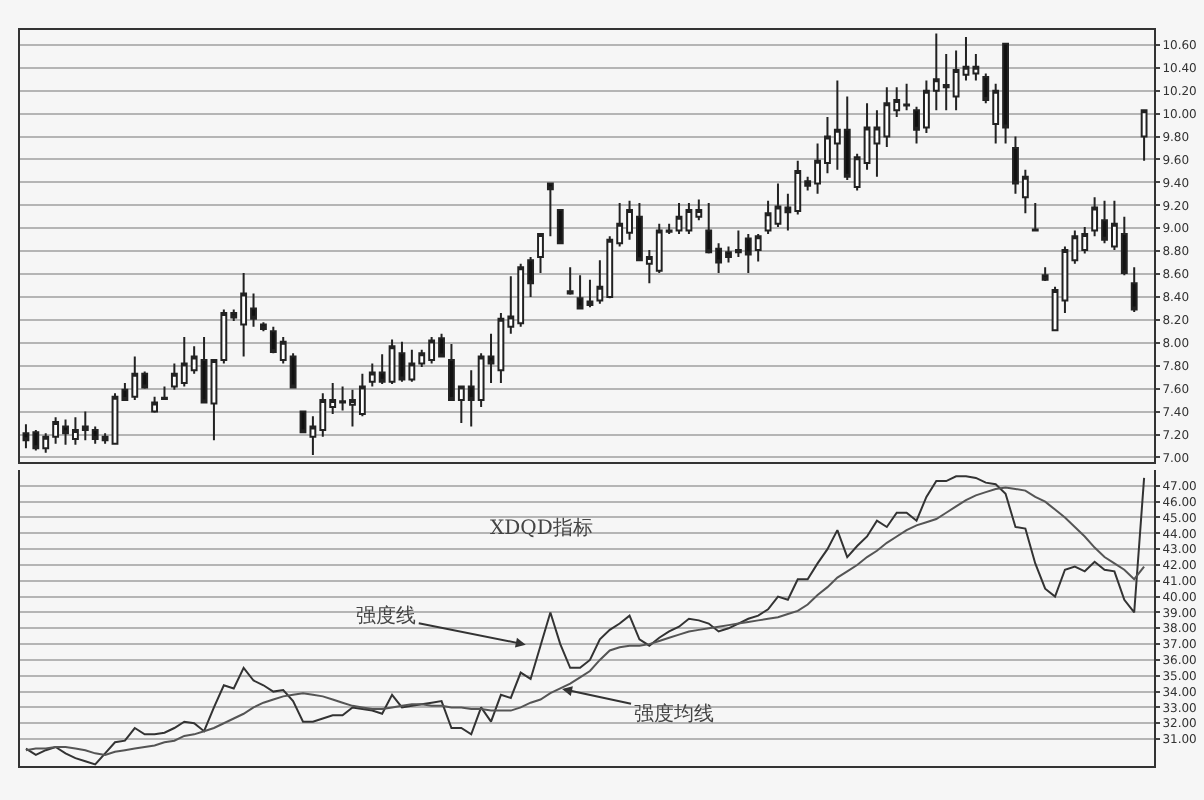 The height and width of the screenshot is (800, 1204). I want to click on annotation: XDQD指标, so click(541, 528).